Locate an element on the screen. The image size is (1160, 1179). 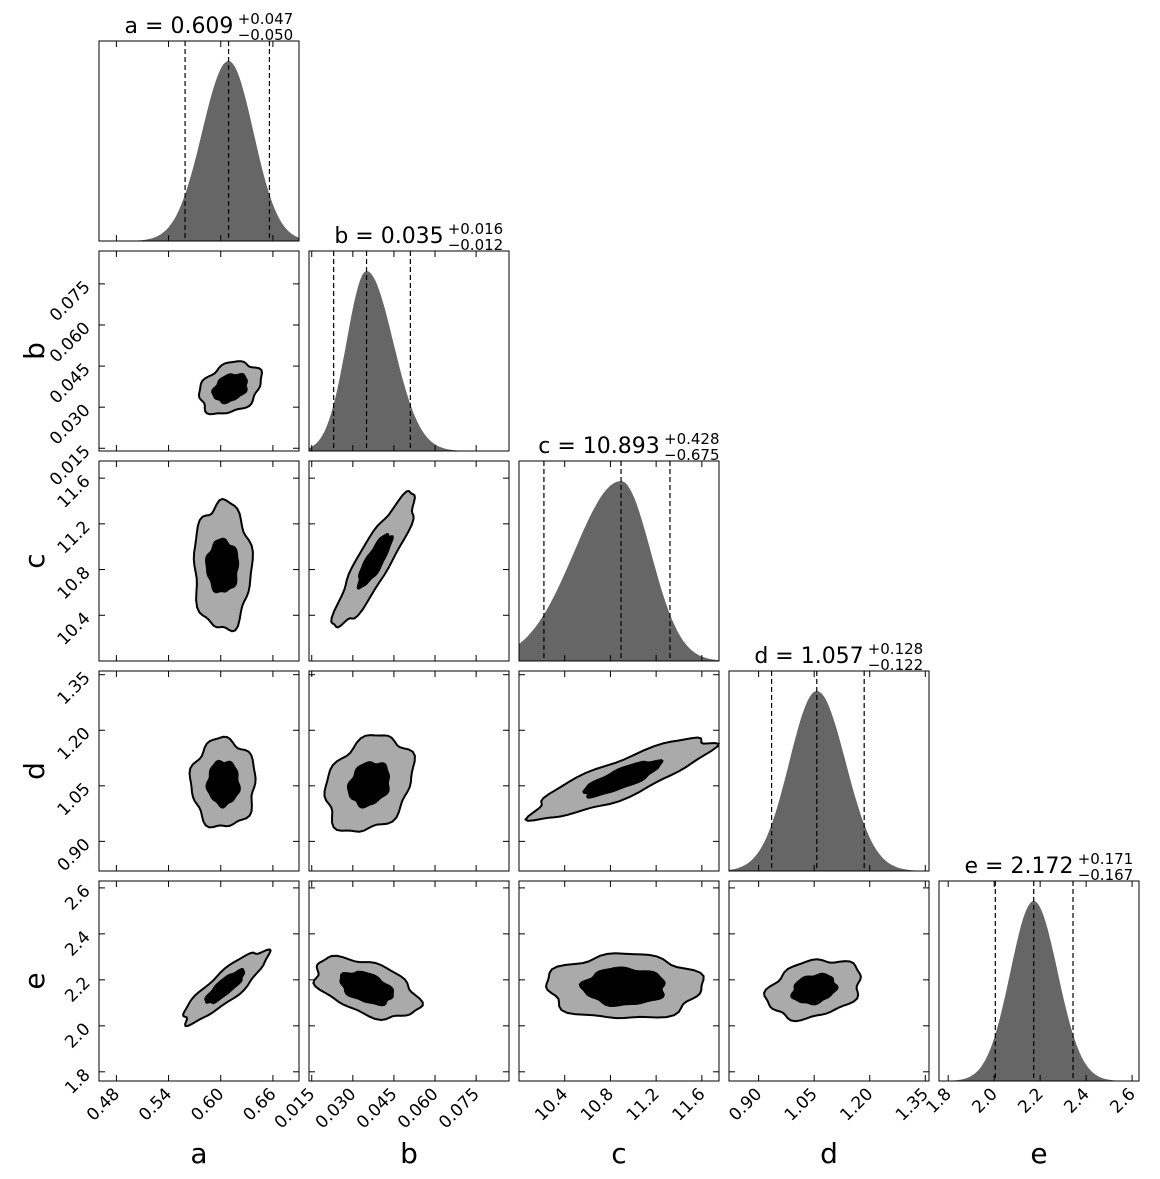
contour-panel-b-vs-a is located at coordinates (199, 351).